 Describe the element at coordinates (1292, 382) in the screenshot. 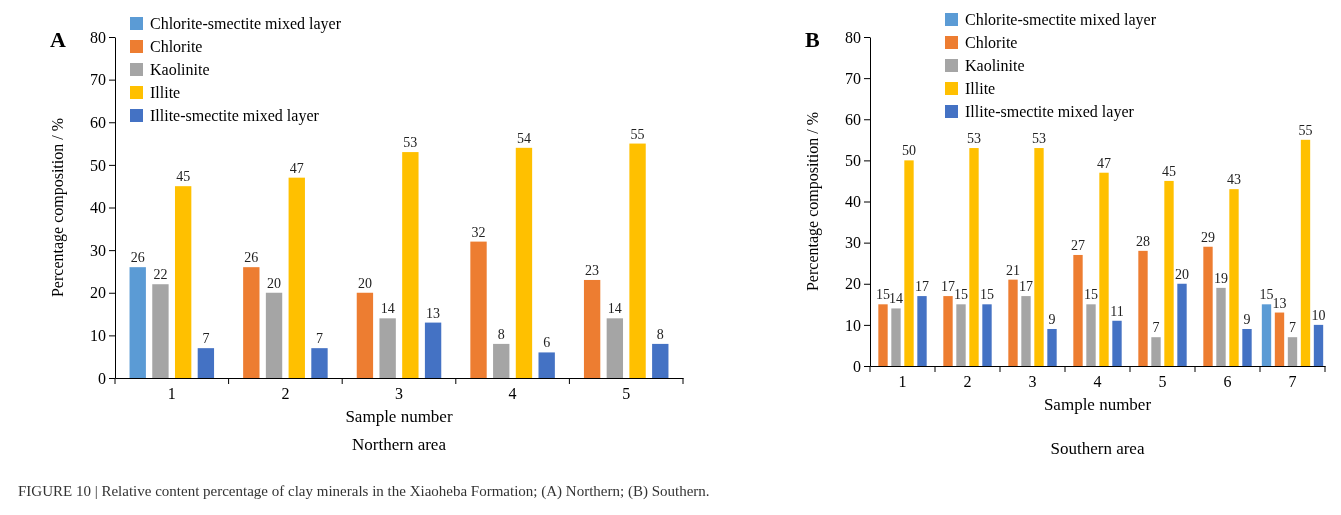

I see `x-tick-label: 7` at that location.